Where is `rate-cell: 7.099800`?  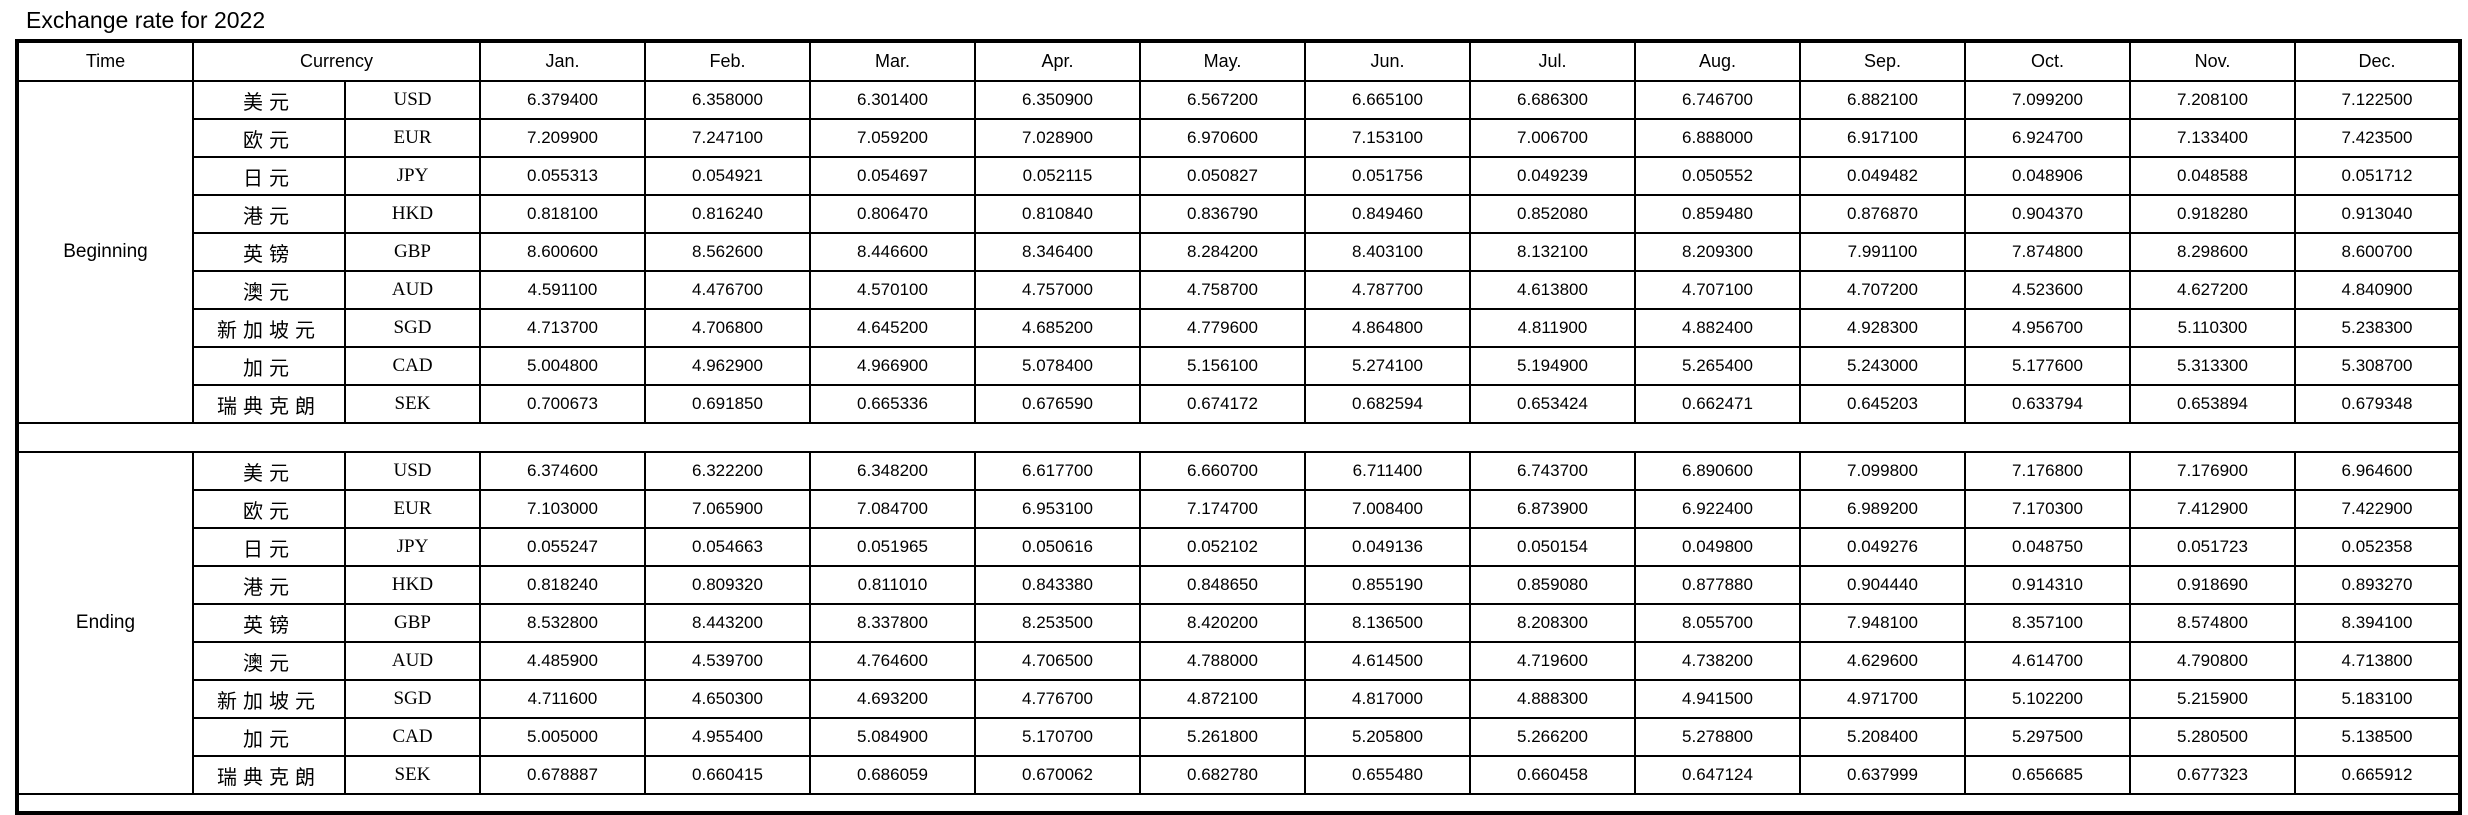 rate-cell: 7.099800 is located at coordinates (1882, 471).